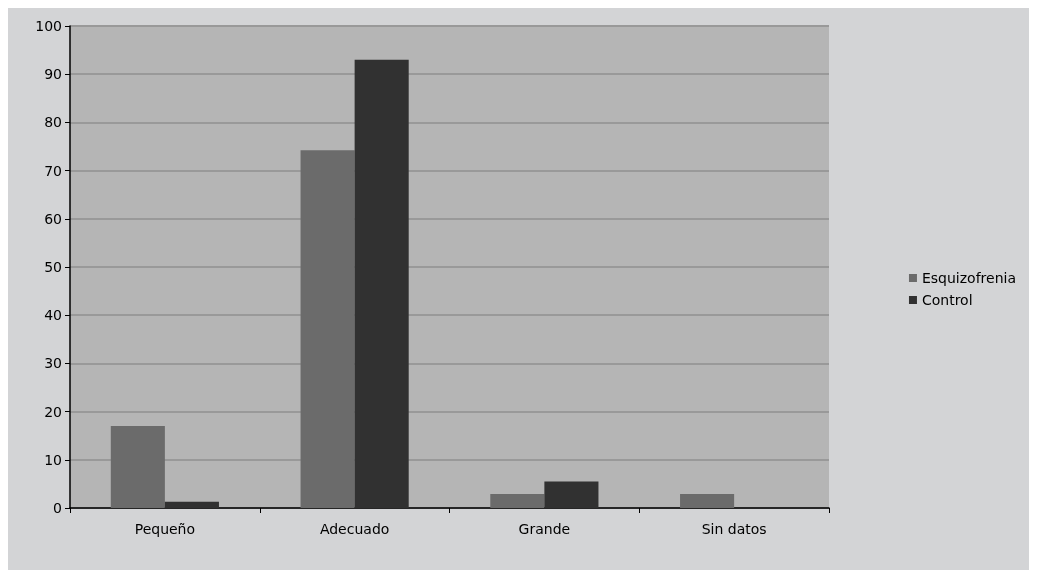 This screenshot has width=1037, height=578. What do you see at coordinates (53, 267) in the screenshot?
I see `y-tick-label: 50` at bounding box center [53, 267].